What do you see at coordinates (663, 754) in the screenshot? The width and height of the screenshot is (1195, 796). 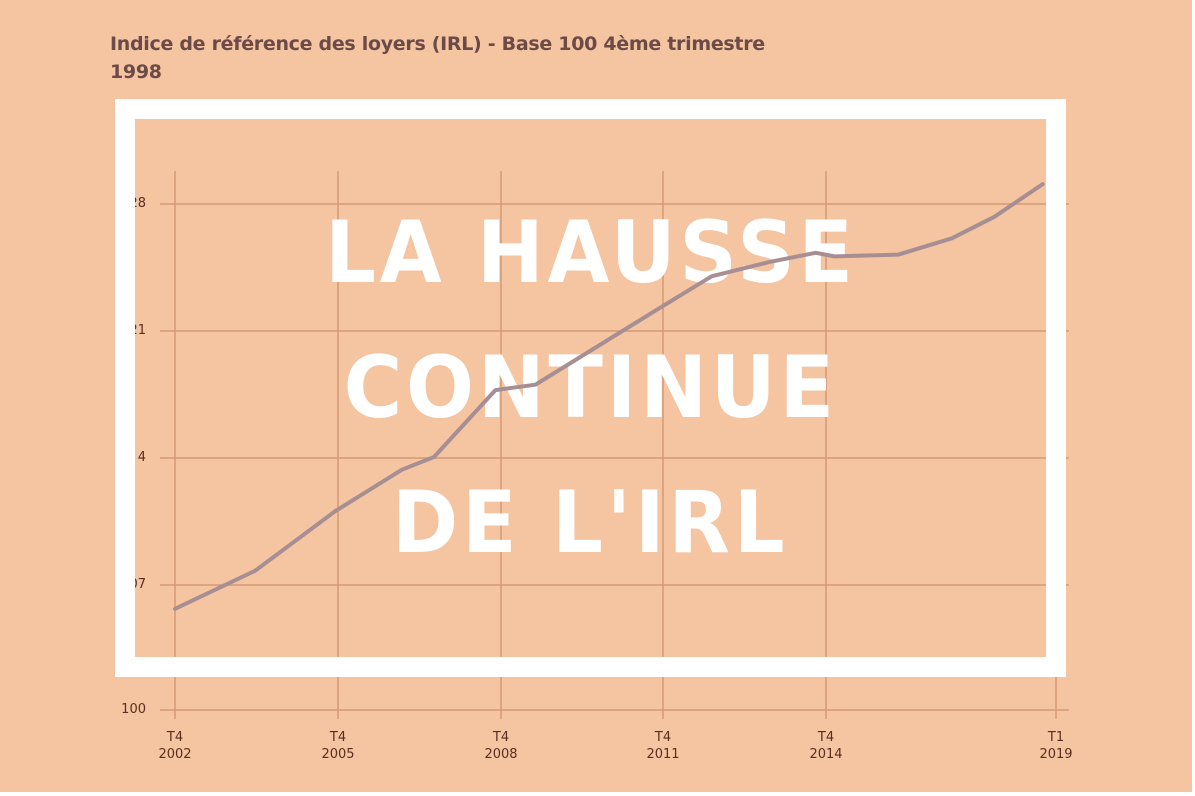 I see `x-tick-year: 2011` at bounding box center [663, 754].